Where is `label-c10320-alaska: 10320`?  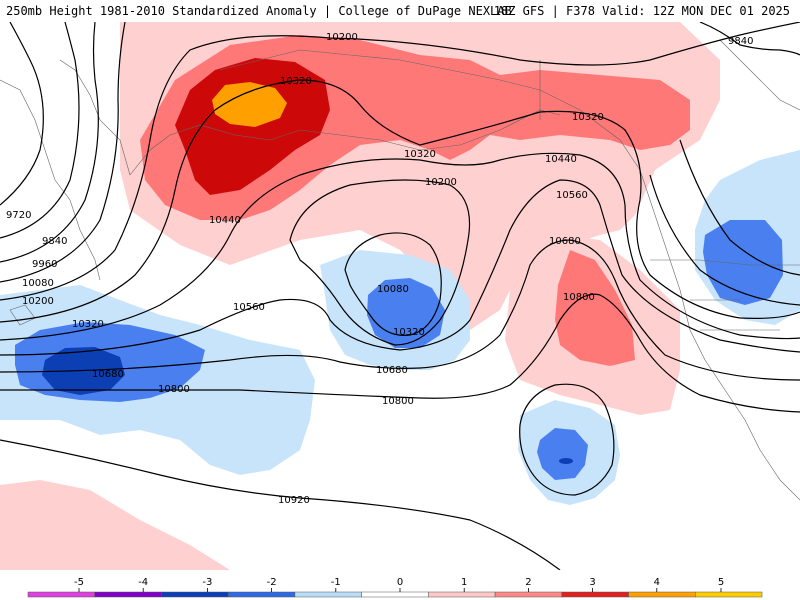 label-c10320-alaska: 10320 is located at coordinates (296, 81).